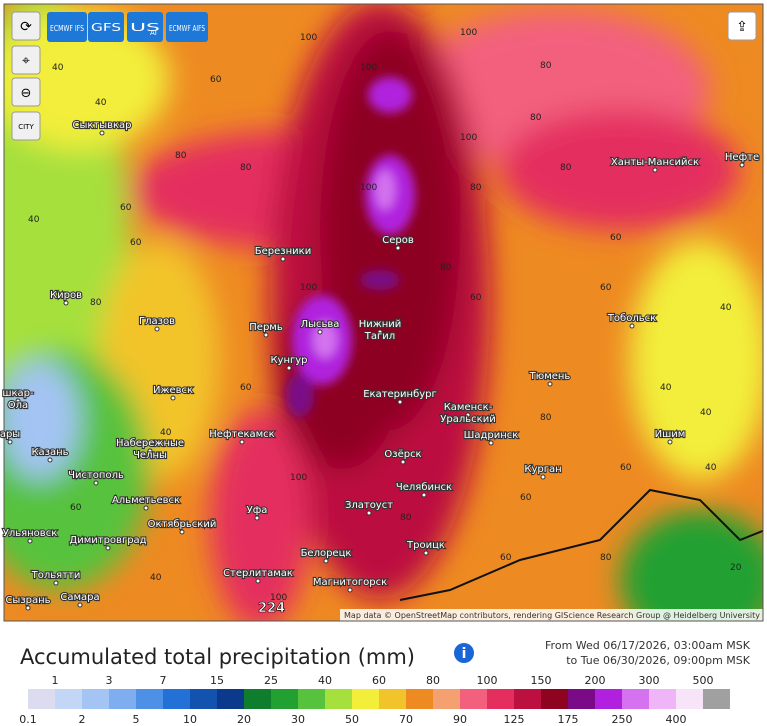 This screenshot has width=767, height=726. What do you see at coordinates (258, 573) in the screenshot?
I see `city-label: Стерлитамак` at bounding box center [258, 573].